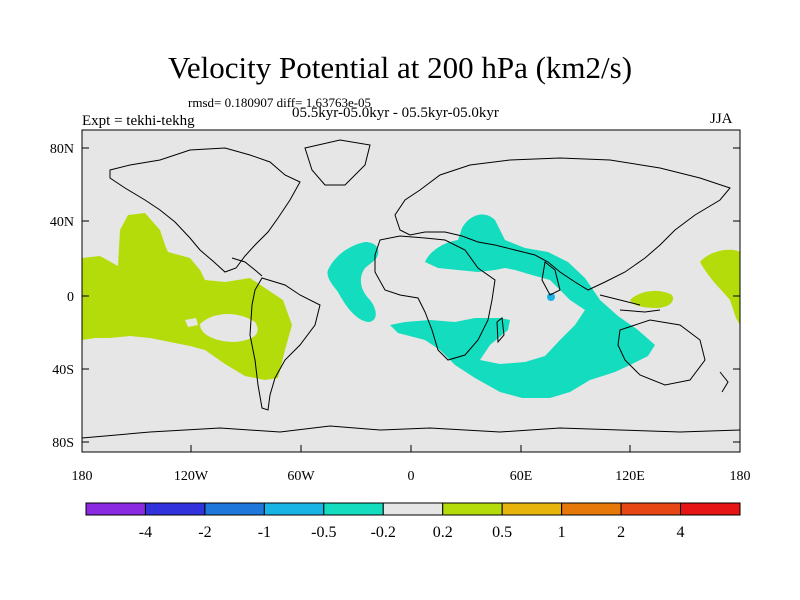 The image size is (800, 600). Describe the element at coordinates (411, 476) in the screenshot. I see `x-tick-label: 0` at that location.